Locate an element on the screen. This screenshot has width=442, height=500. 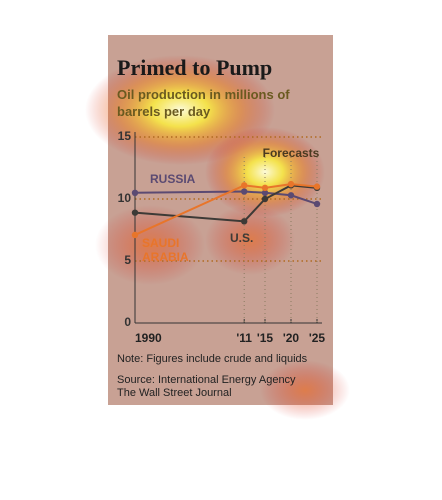
annotation: Forecasts is located at coordinates (291, 153).